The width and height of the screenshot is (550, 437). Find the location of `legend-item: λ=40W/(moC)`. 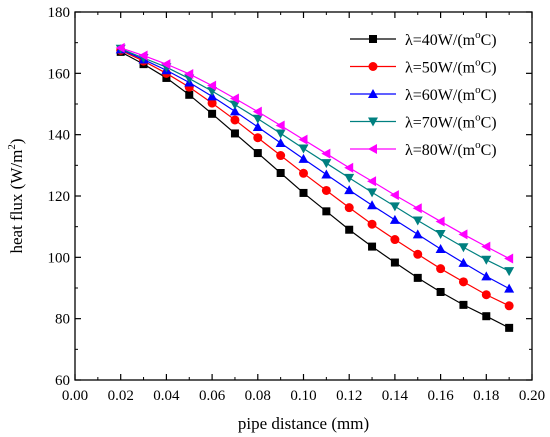

legend-item: λ=40W/(moC) is located at coordinates (423, 39).